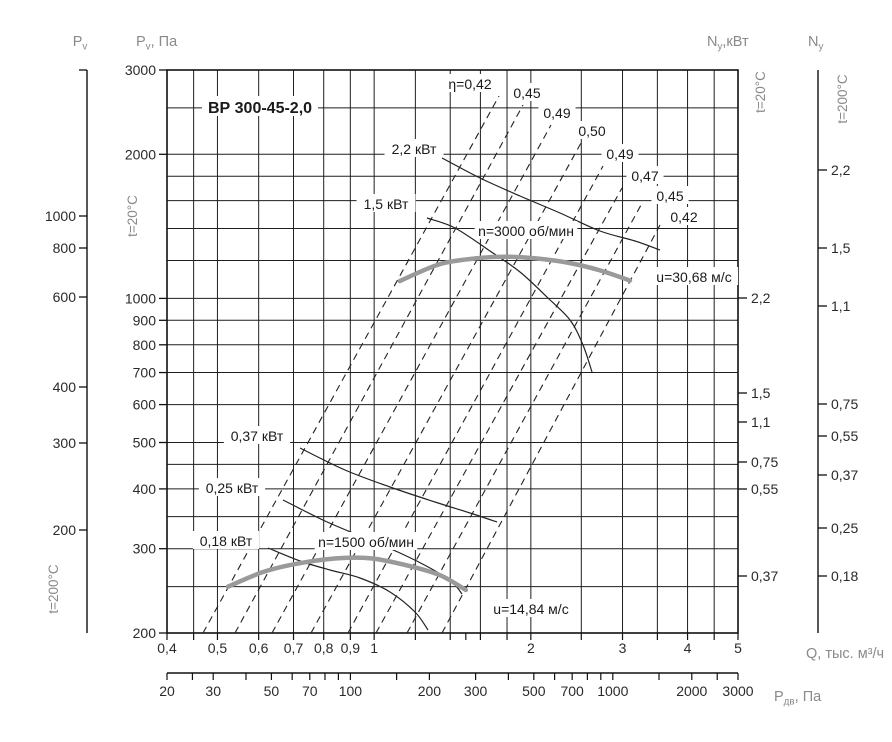 This screenshot has width=892, height=742. I want to click on power-label: 0,37 кВт, so click(257, 436).